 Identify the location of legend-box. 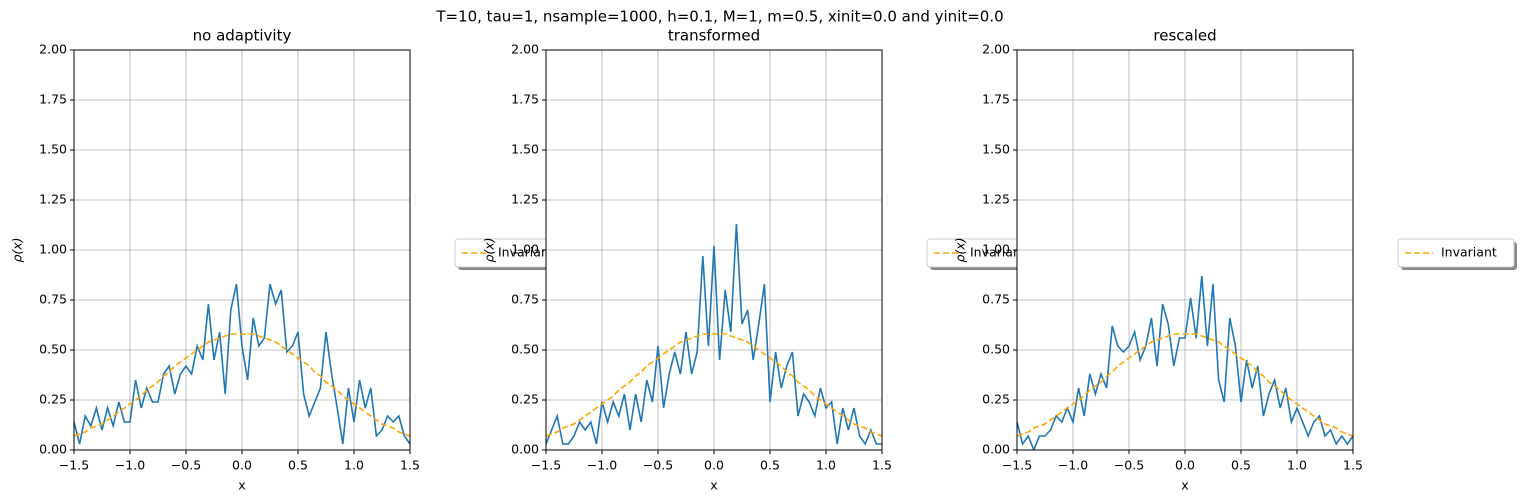
(1456, 253).